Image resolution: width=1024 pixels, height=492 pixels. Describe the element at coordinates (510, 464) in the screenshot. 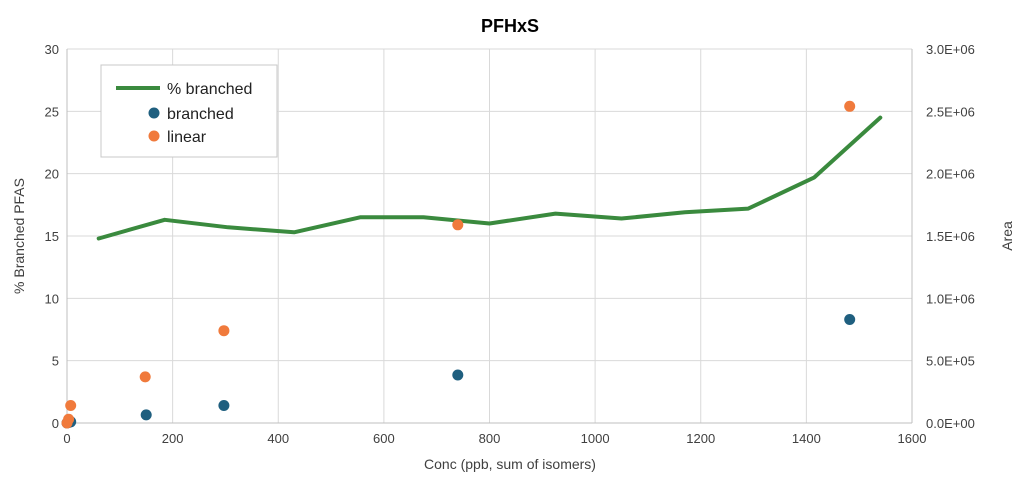

I see `x-axis-title: Conc (ppb, sum of isomers)` at that location.